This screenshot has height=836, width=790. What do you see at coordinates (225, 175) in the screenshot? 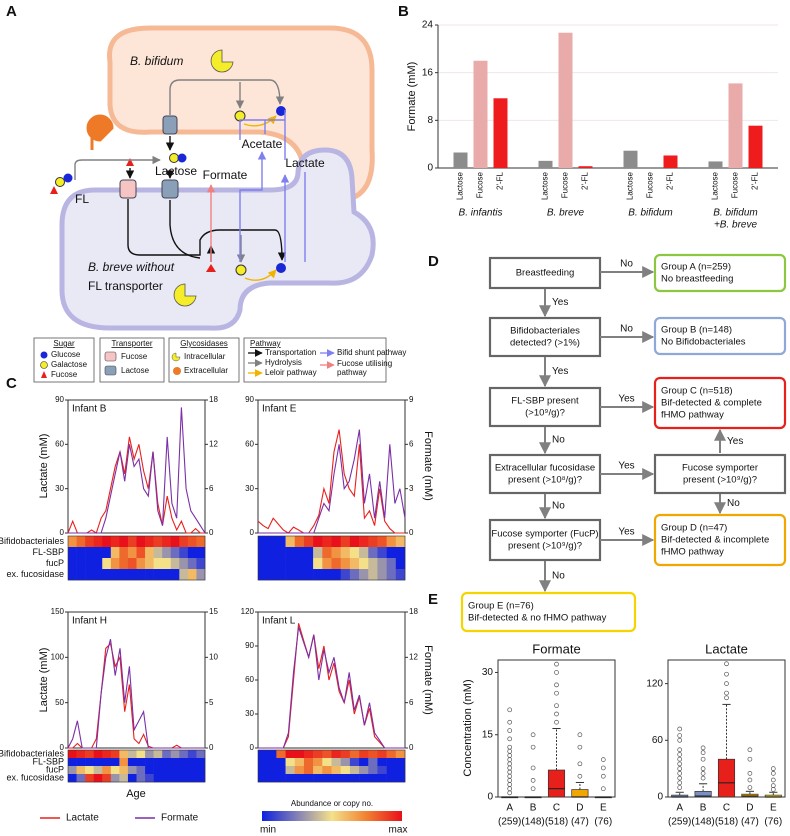
I see `product-label: Formate` at bounding box center [225, 175].